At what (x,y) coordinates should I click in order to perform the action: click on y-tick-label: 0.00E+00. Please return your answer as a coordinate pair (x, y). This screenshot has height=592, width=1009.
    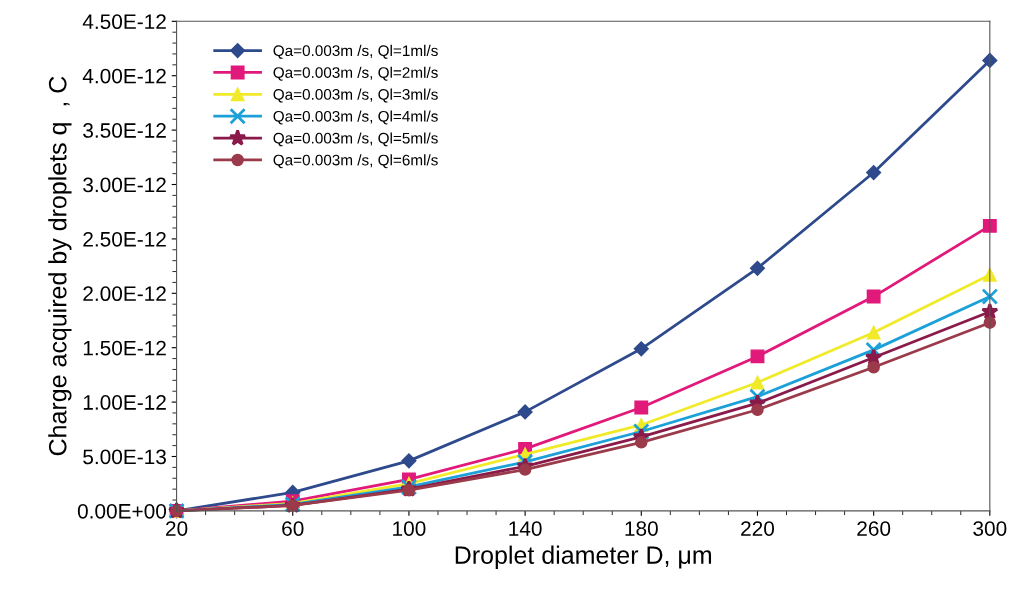
    Looking at the image, I should click on (122, 511).